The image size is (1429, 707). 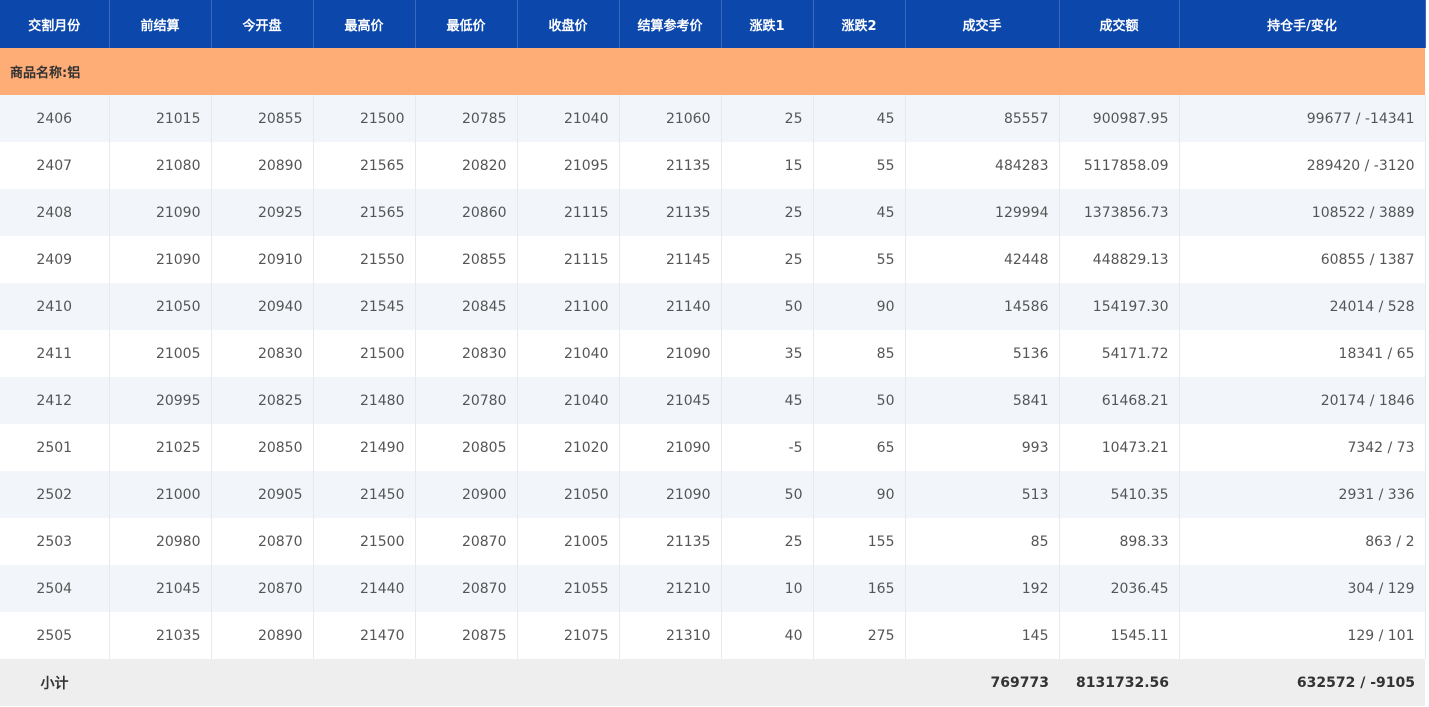 What do you see at coordinates (364, 494) in the screenshot?
I see `cell: 21450` at bounding box center [364, 494].